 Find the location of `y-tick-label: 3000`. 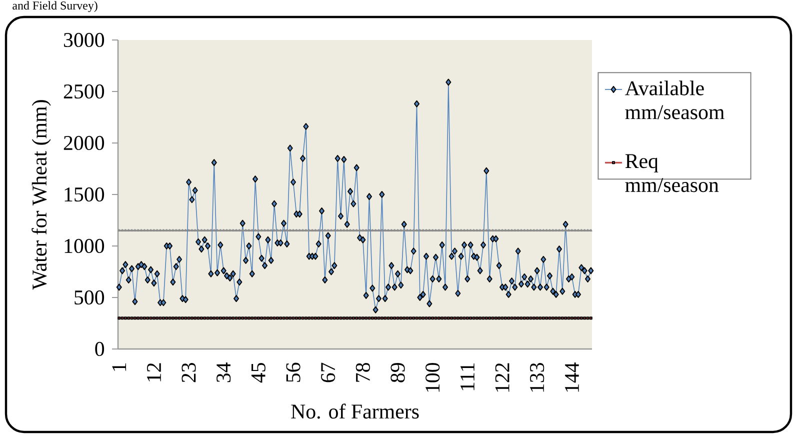

y-tick-label: 3000 is located at coordinates (84, 40).